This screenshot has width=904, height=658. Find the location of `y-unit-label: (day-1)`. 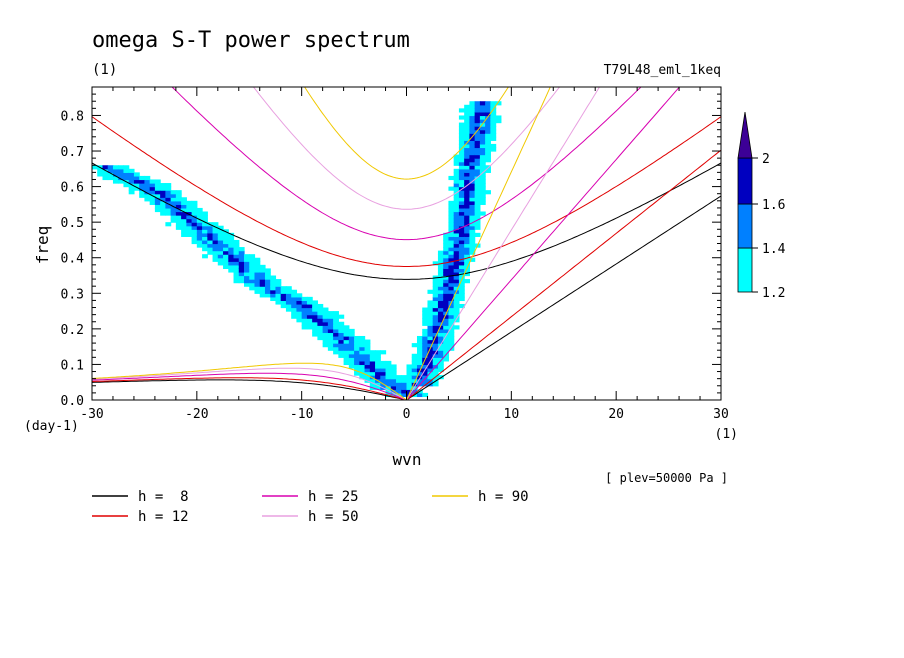

y-unit-label: (day-1) is located at coordinates (51, 426).